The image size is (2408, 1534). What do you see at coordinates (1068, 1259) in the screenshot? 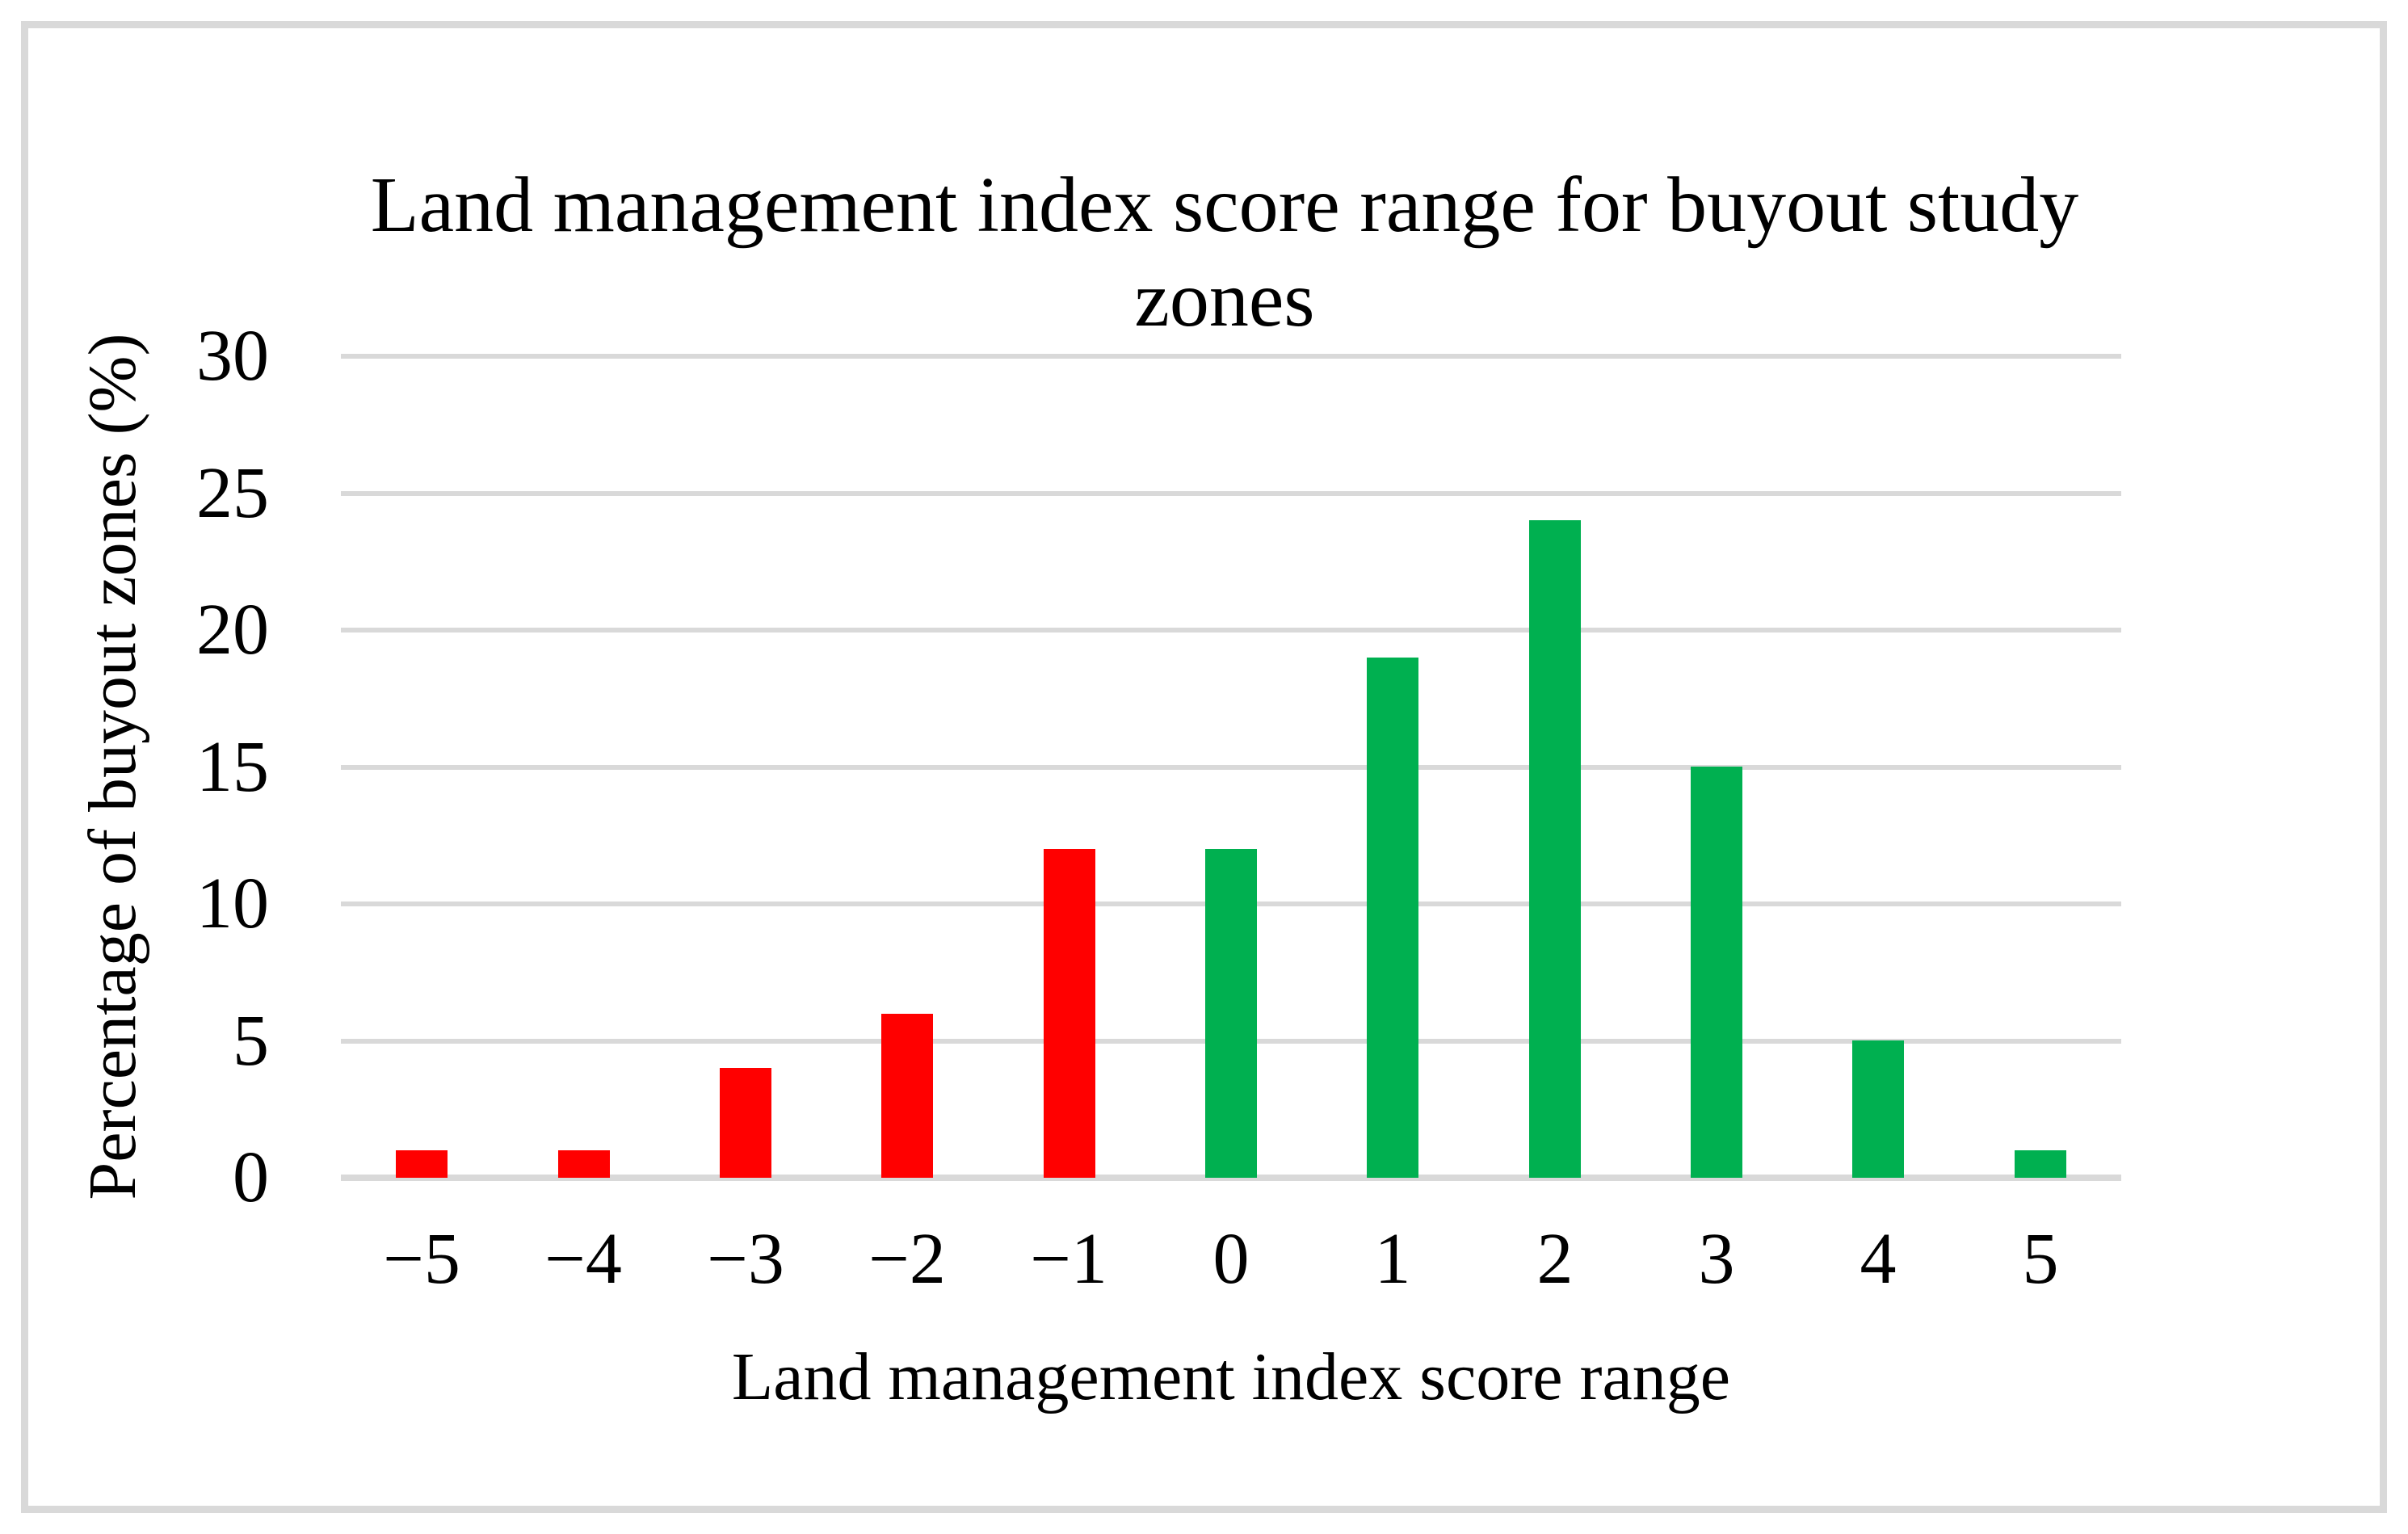
I see `x-tick-label: −1` at bounding box center [1068, 1259].